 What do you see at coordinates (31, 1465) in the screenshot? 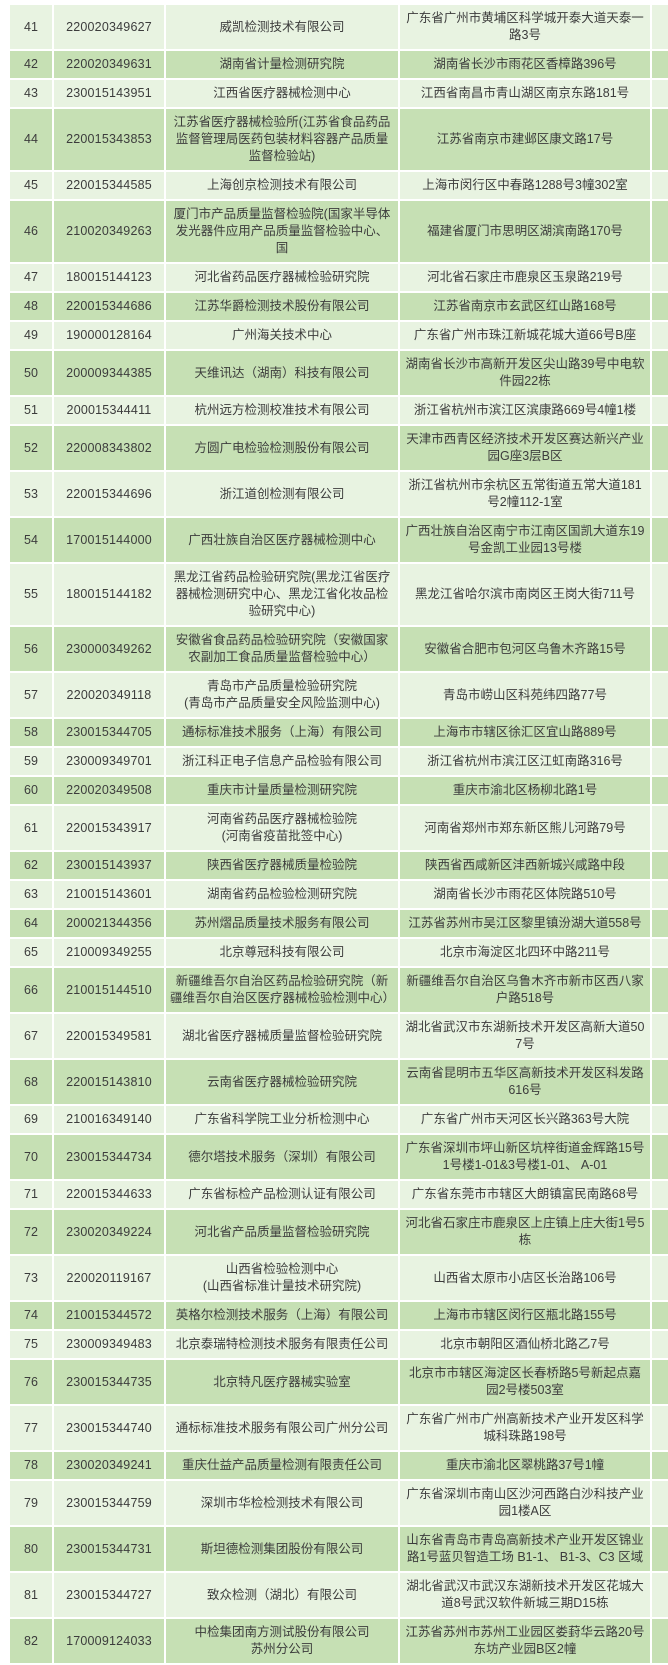
I see `row-number-cell: 78` at bounding box center [31, 1465].